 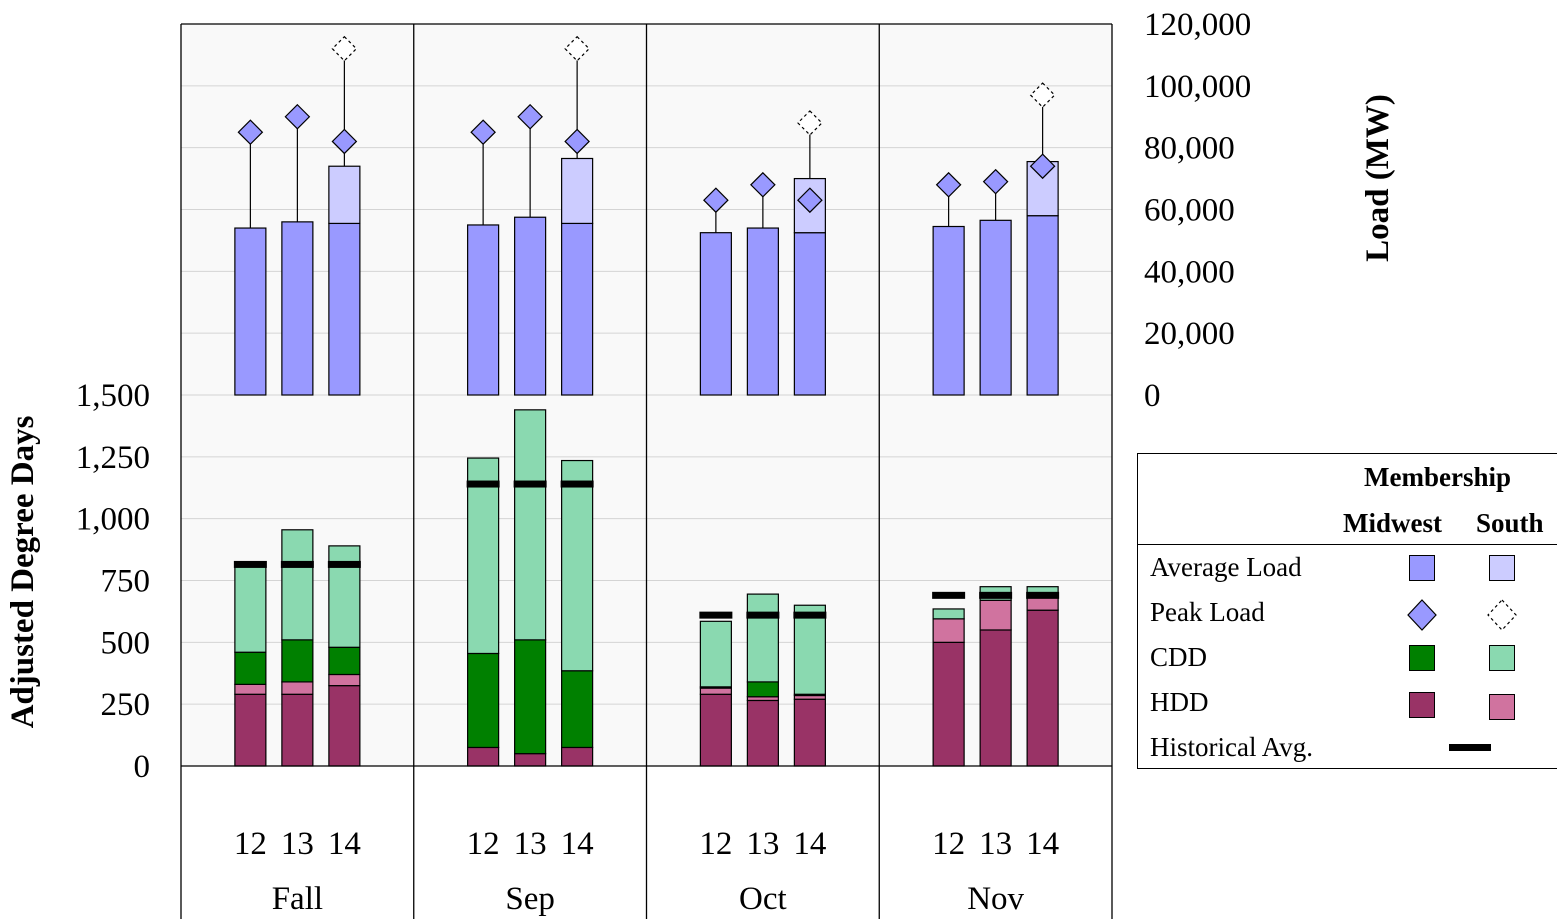 I want to click on swatch-average-load-south, so click(x=1502, y=568).